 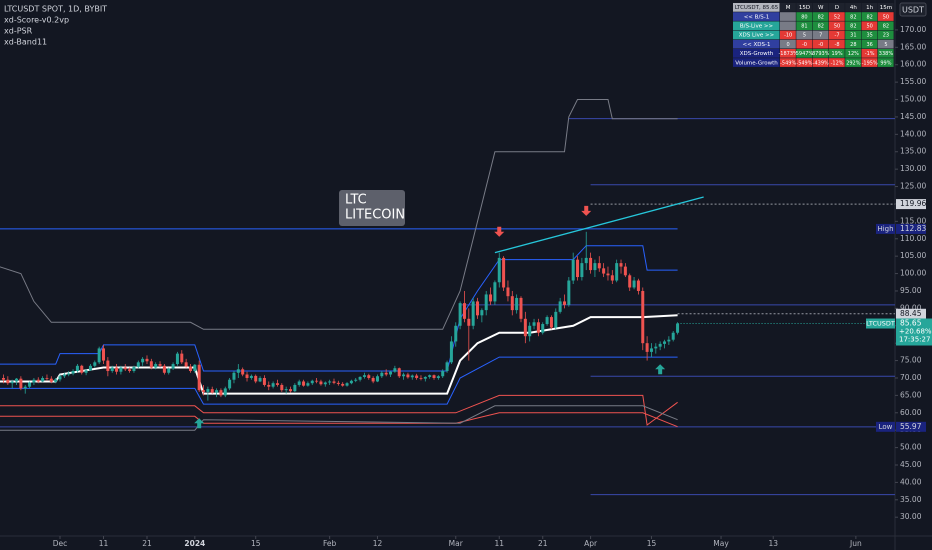 What do you see at coordinates (913, 238) in the screenshot?
I see `y-tick-label: 110.00` at bounding box center [913, 238].